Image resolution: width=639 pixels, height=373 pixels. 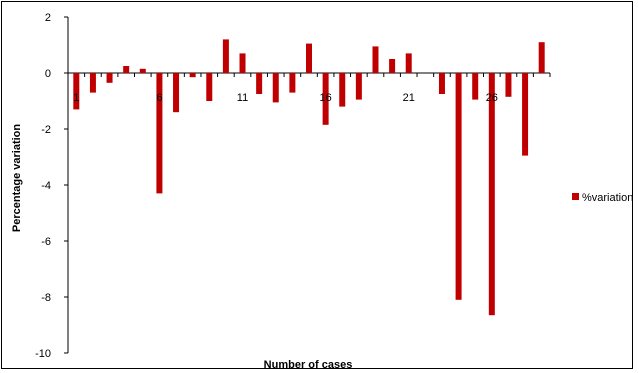 What do you see at coordinates (46, 298) in the screenshot?
I see `y-tick-label: -8` at bounding box center [46, 298].